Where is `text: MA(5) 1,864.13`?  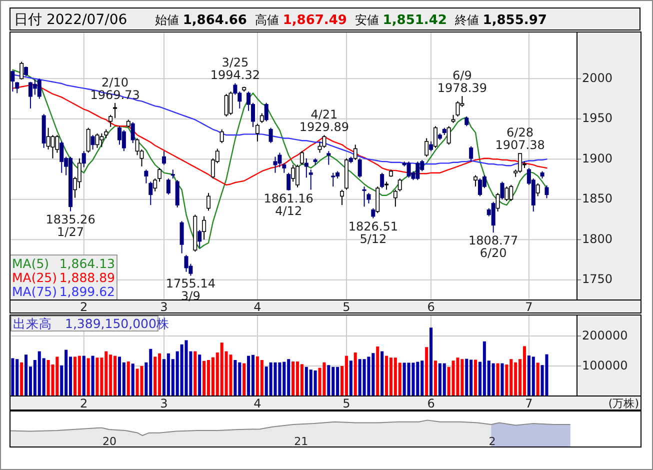 text: MA(5) 1,864.13 is located at coordinates (63, 263).